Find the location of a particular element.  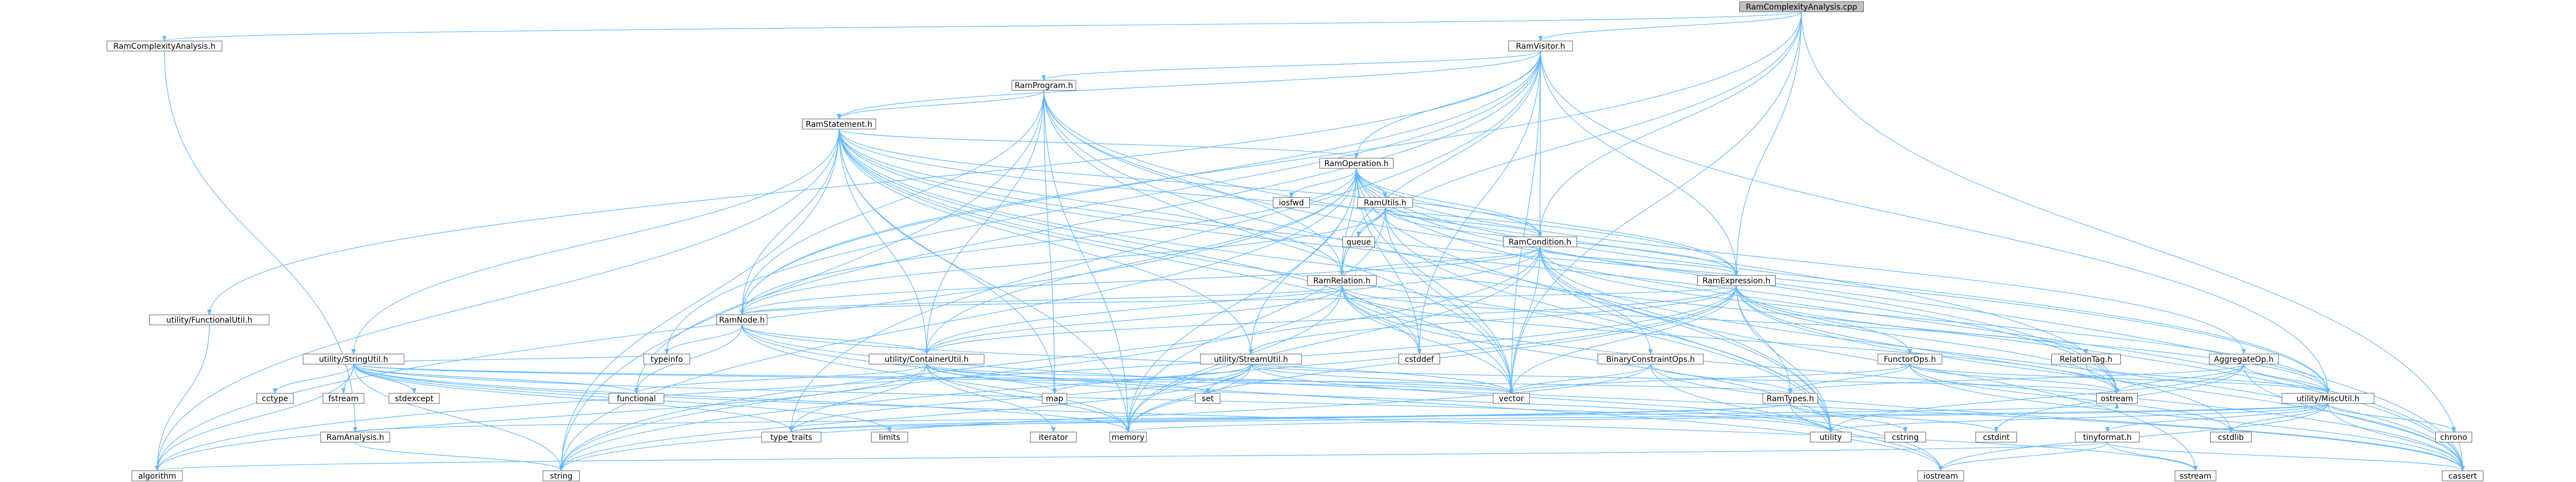

node-ramtypes-h: RamTypes.h is located at coordinates (1790, 398).